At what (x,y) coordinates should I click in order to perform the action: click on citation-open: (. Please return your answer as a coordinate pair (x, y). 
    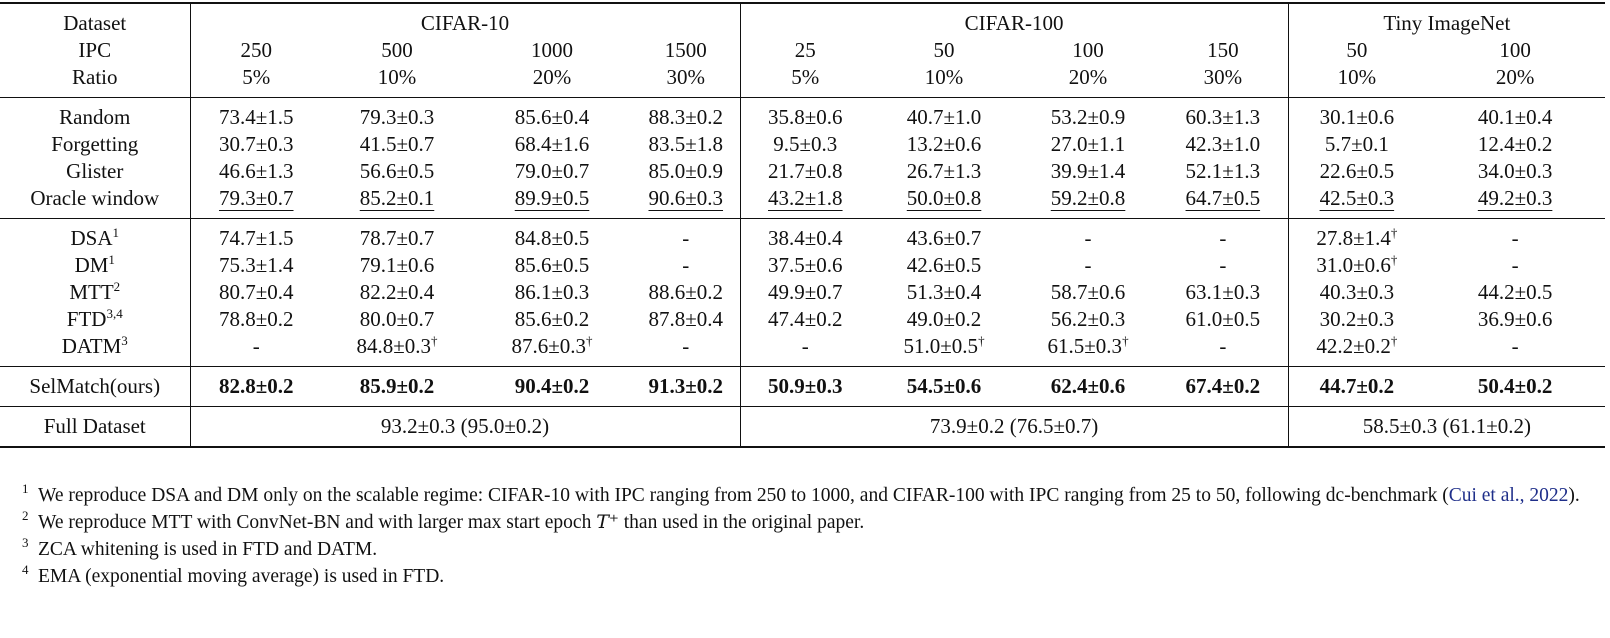
    Looking at the image, I should click on (1443, 495).